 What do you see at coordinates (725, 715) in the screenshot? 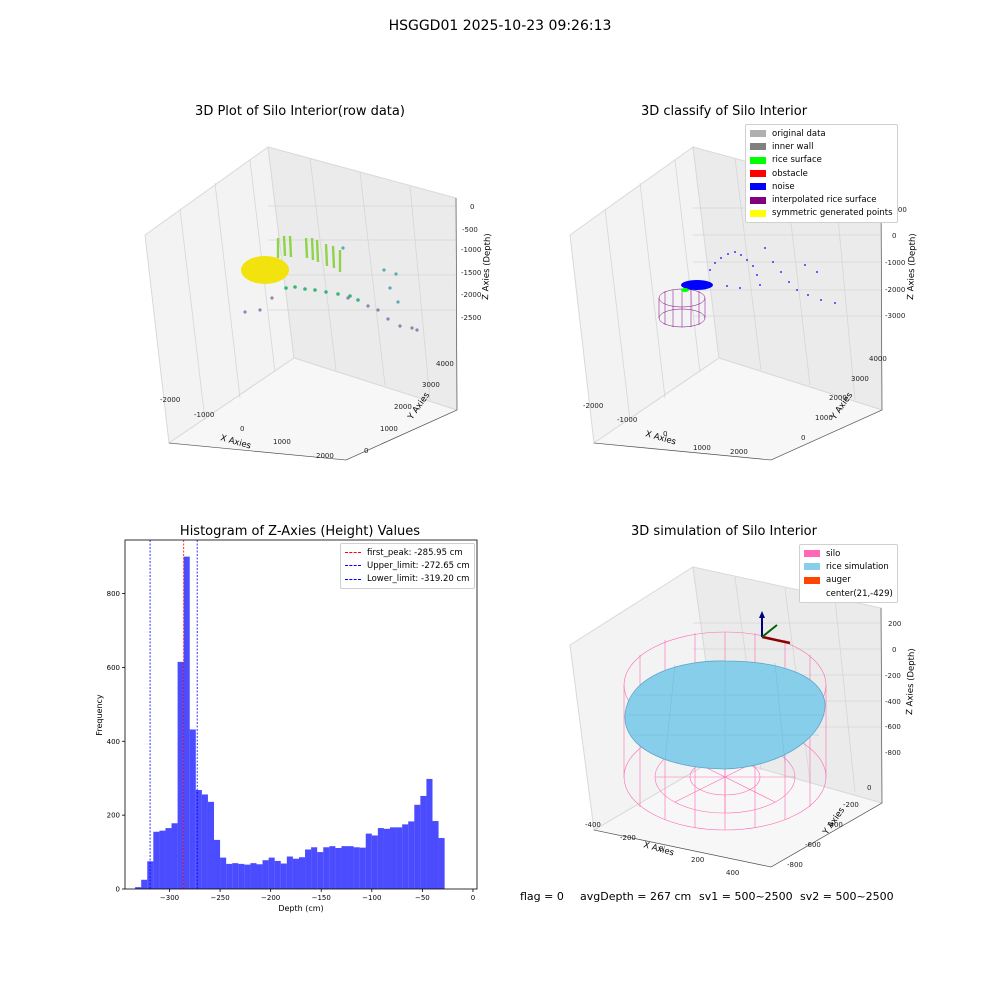
I see `rice-simulation-surface` at bounding box center [725, 715].